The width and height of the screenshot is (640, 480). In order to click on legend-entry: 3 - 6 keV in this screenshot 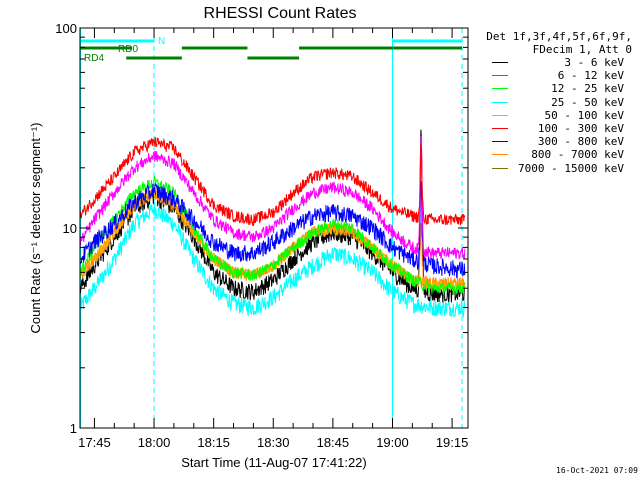, I will do `click(558, 62)`.